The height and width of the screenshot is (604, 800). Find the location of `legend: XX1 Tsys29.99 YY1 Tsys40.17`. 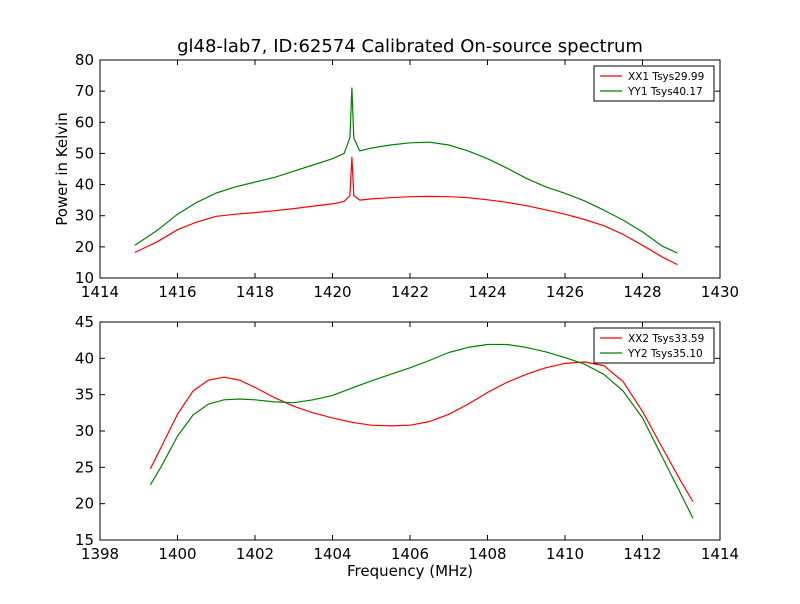

legend: XX1 Tsys29.99 YY1 Tsys40.17 is located at coordinates (654, 83).